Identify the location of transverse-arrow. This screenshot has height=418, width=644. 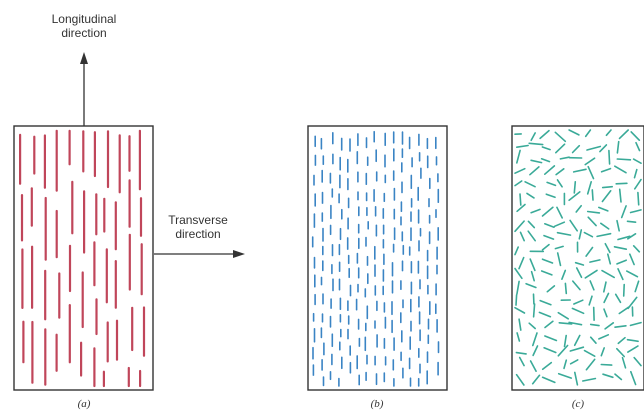
(199, 254).